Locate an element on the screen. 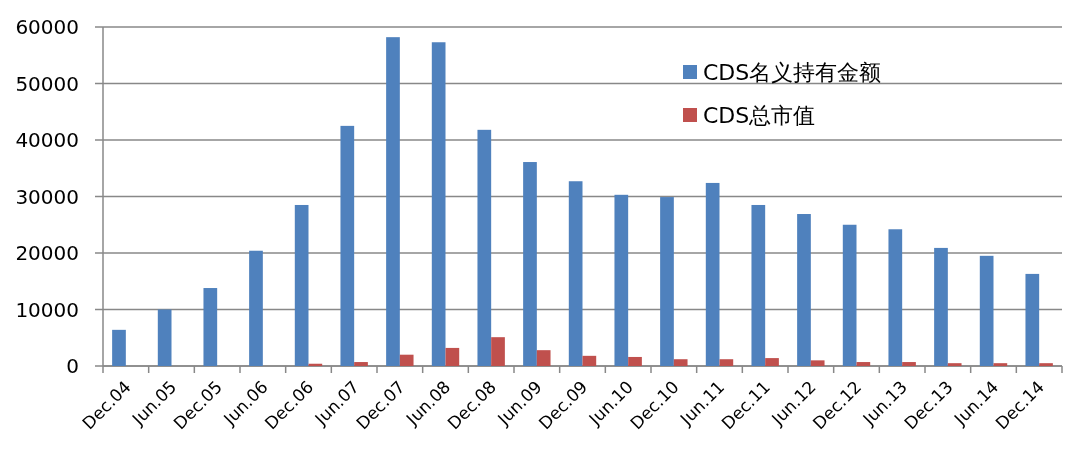 The width and height of the screenshot is (1069, 459). y-tick-label: 30000 is located at coordinates (47, 196).